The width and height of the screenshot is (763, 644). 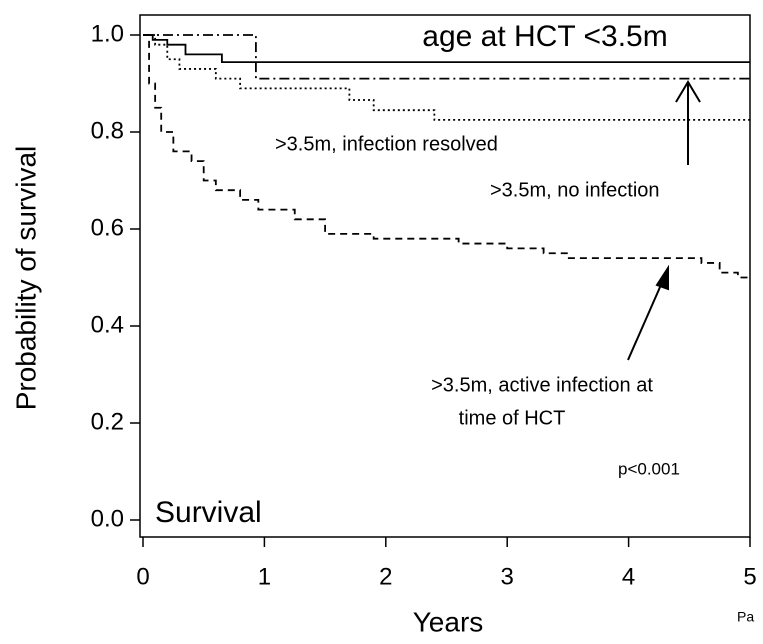 I want to click on x-tick-label: 4, so click(x=628, y=576).